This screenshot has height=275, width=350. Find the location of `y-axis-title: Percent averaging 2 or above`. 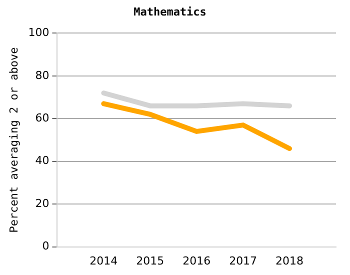

y-axis-title: Percent averaging 2 or above is located at coordinates (13, 140).